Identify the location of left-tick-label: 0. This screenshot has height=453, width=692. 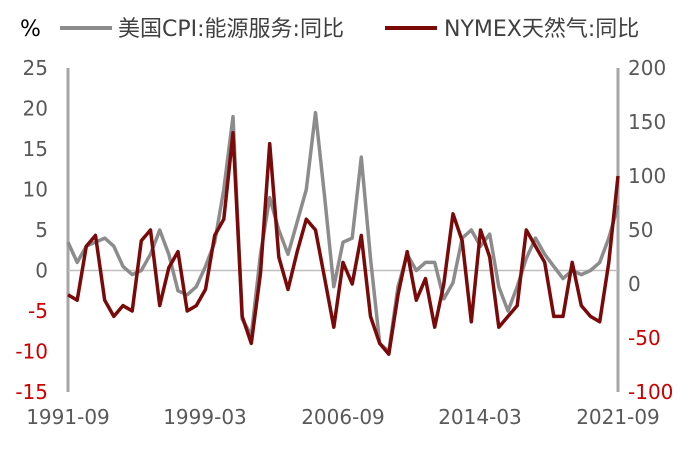
(41, 271).